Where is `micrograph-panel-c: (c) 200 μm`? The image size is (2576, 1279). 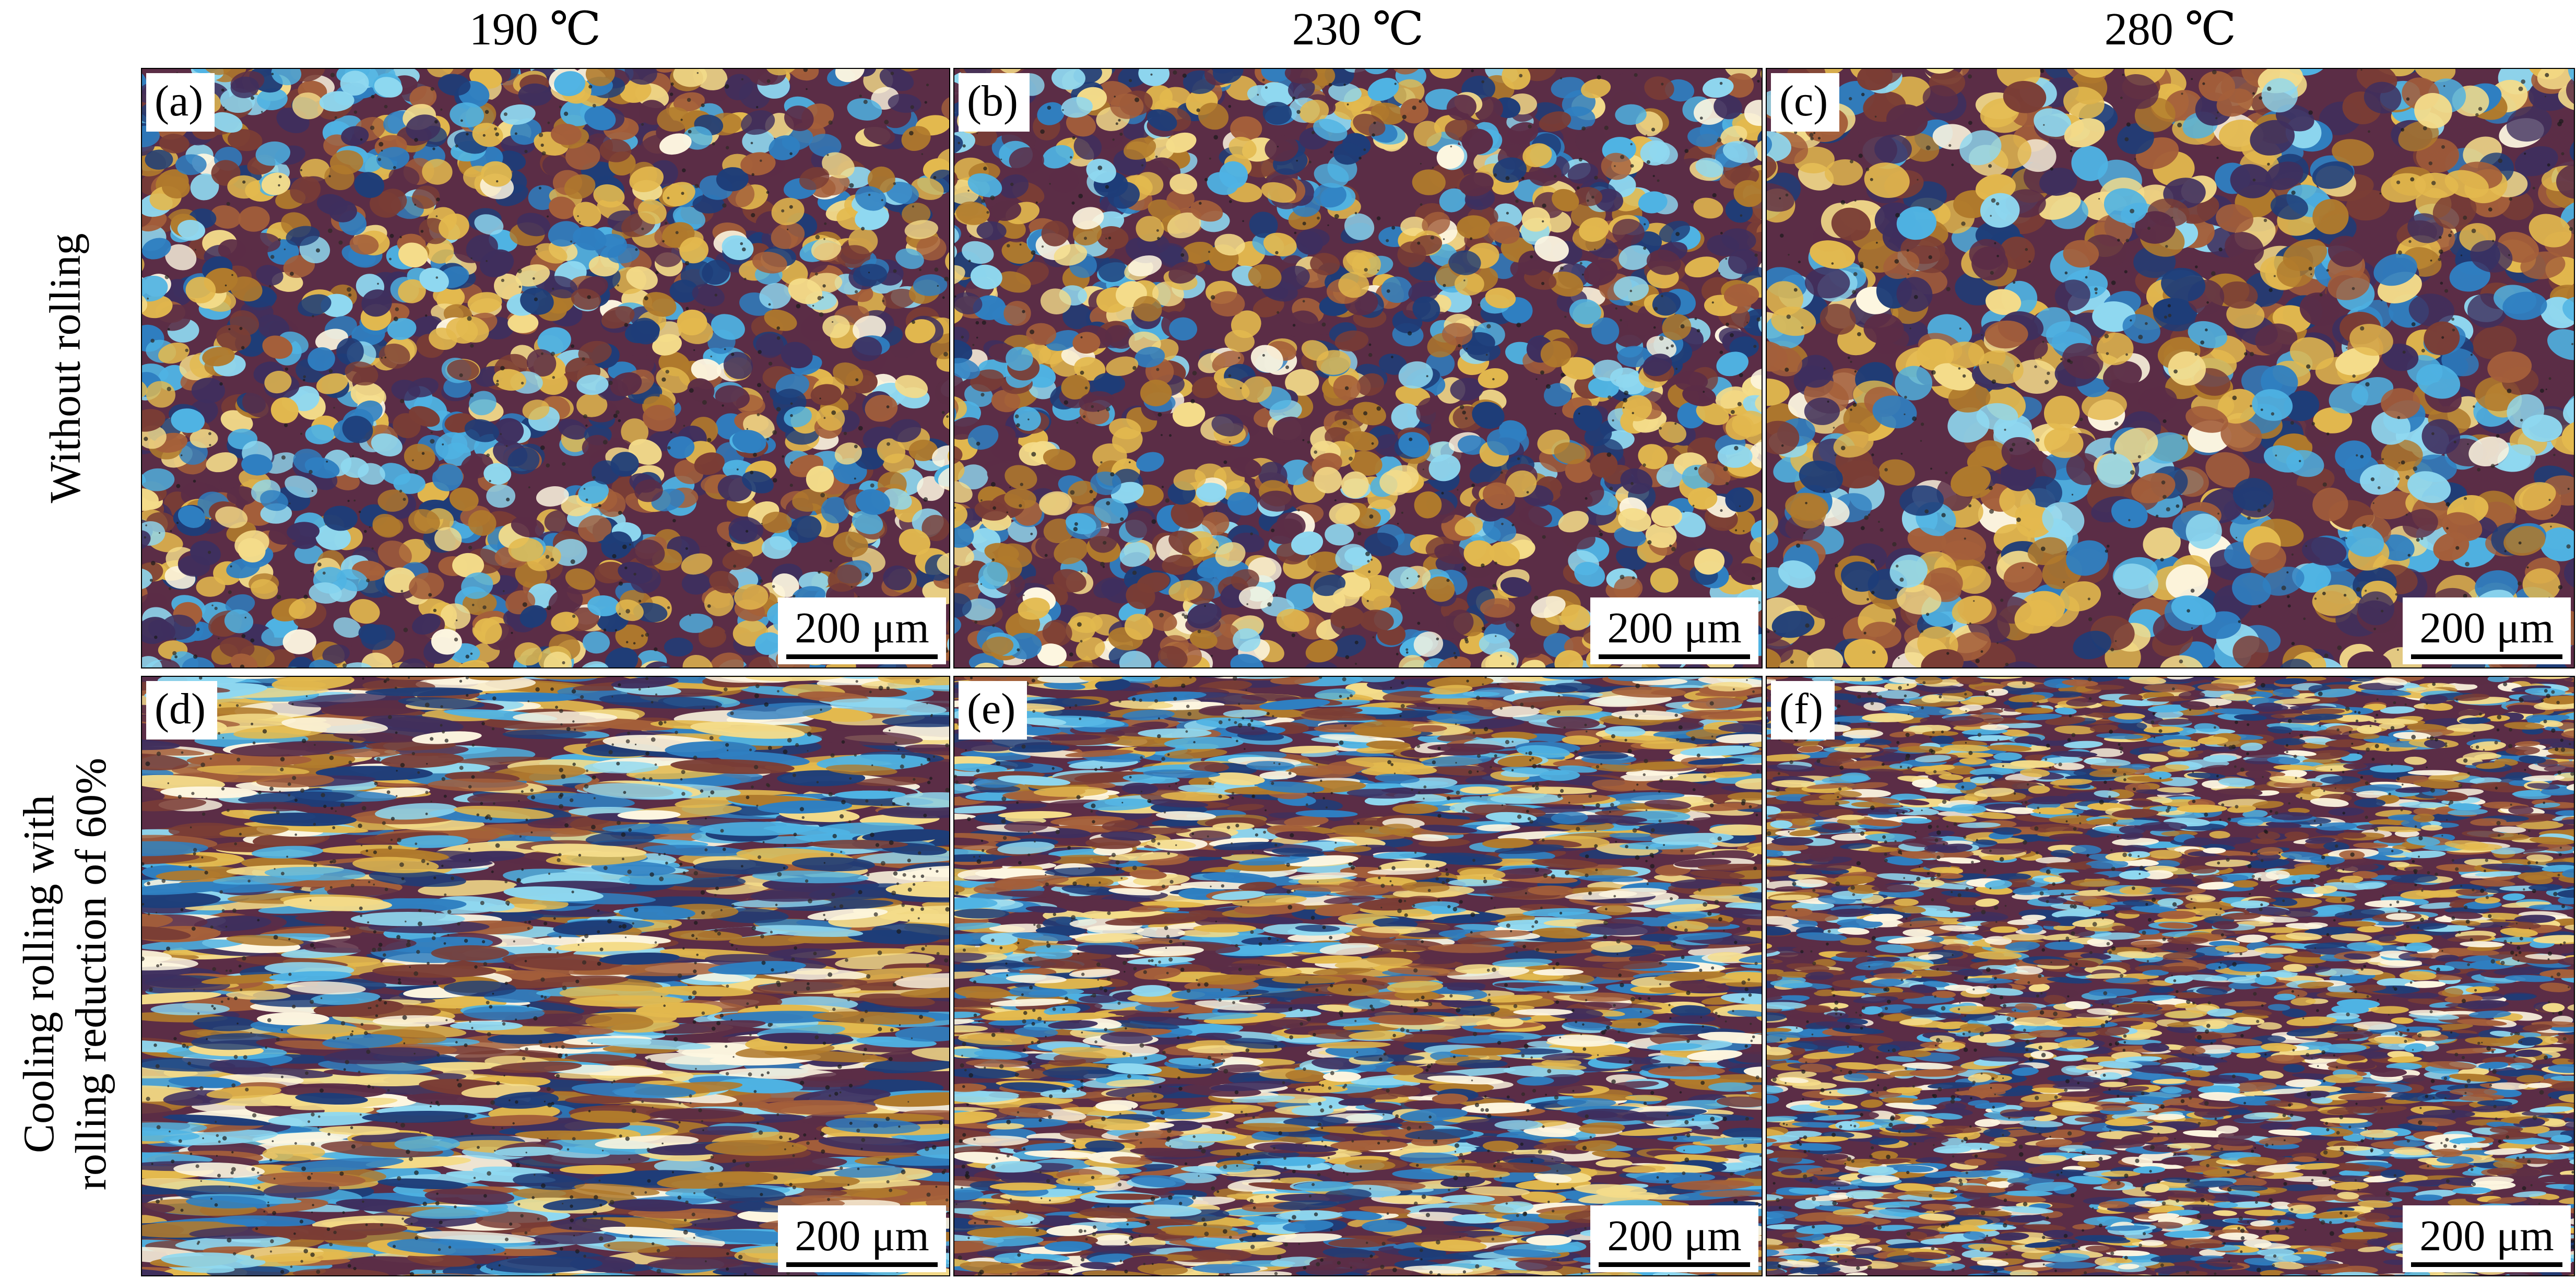
micrograph-panel-c: (c) 200 μm is located at coordinates (2170, 368).